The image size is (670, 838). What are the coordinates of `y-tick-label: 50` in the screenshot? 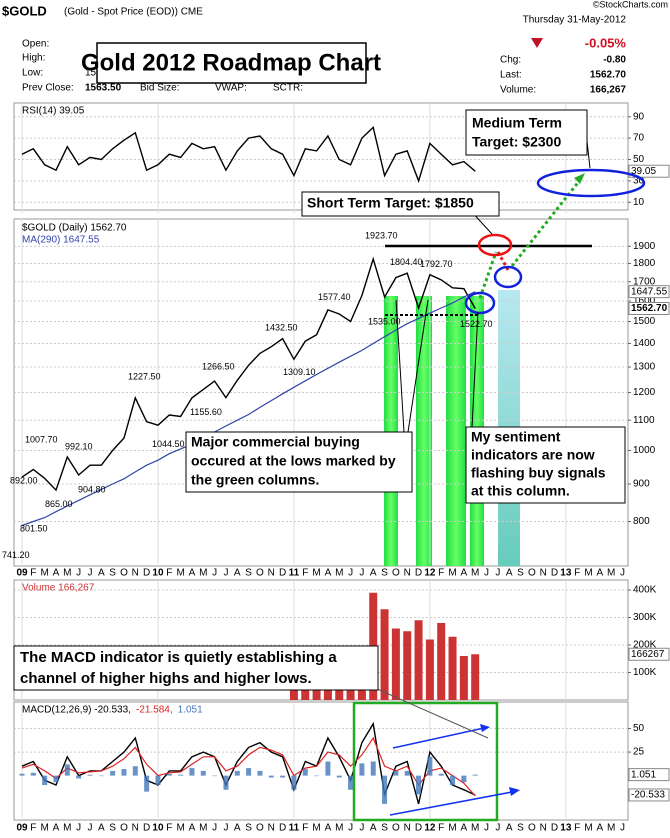 It's located at (639, 159).